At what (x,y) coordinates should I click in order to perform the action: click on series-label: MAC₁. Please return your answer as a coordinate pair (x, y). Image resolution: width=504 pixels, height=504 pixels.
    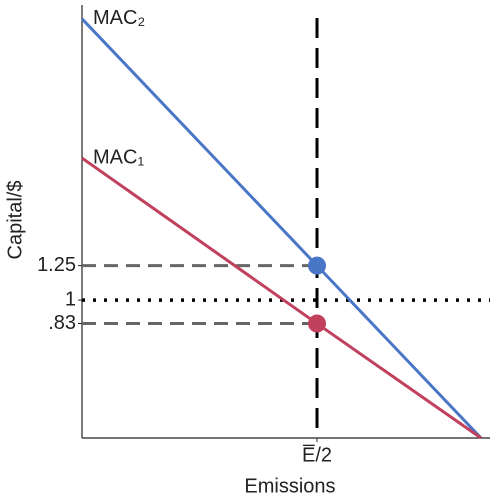
    Looking at the image, I should click on (118, 157).